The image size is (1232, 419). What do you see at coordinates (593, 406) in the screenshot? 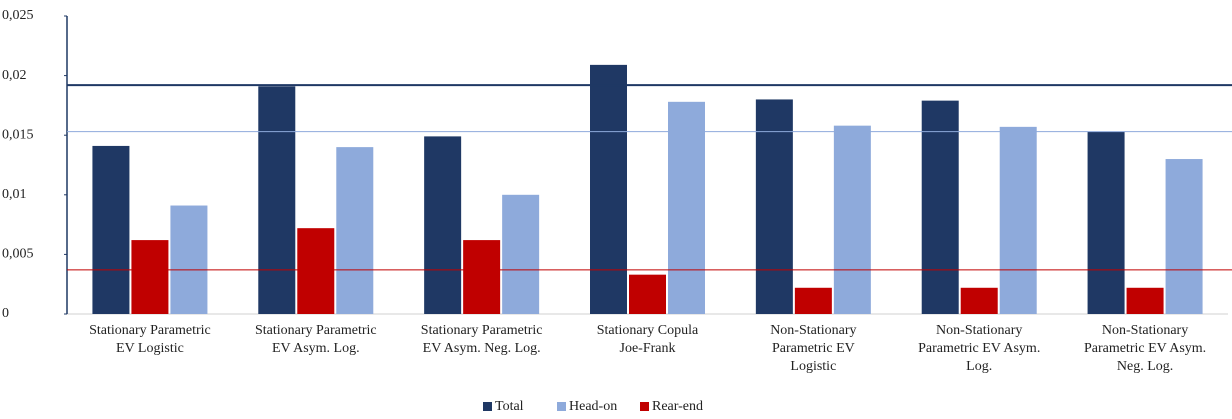
I see `legend-label: Head-on` at bounding box center [593, 406].